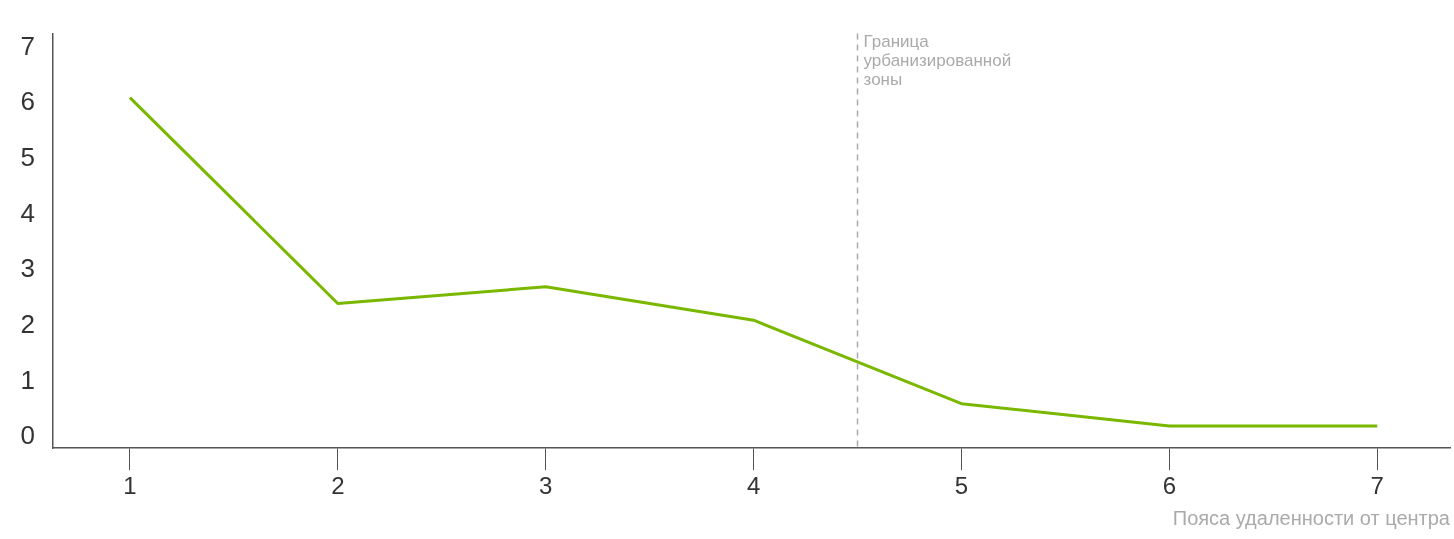 This screenshot has width=1454, height=539. Describe the element at coordinates (27, 379) in the screenshot. I see `y-tick-label: 1` at that location.